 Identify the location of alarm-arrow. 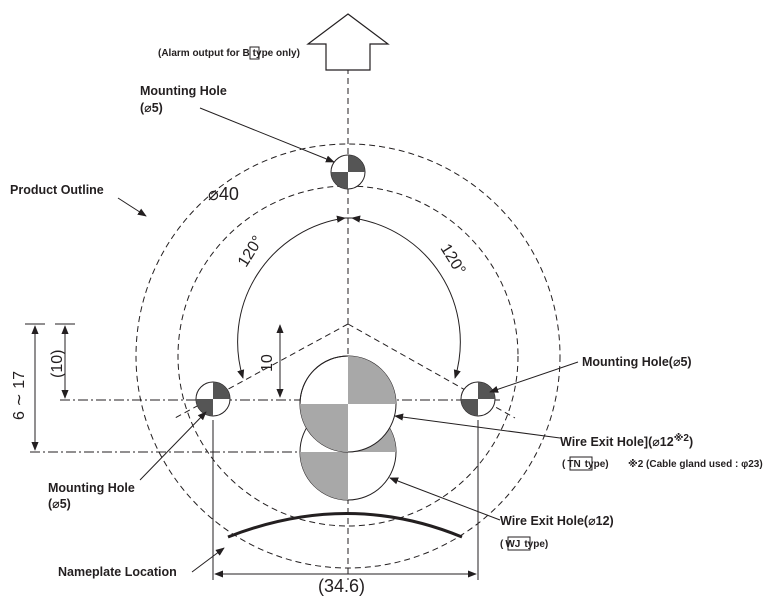
(348, 42).